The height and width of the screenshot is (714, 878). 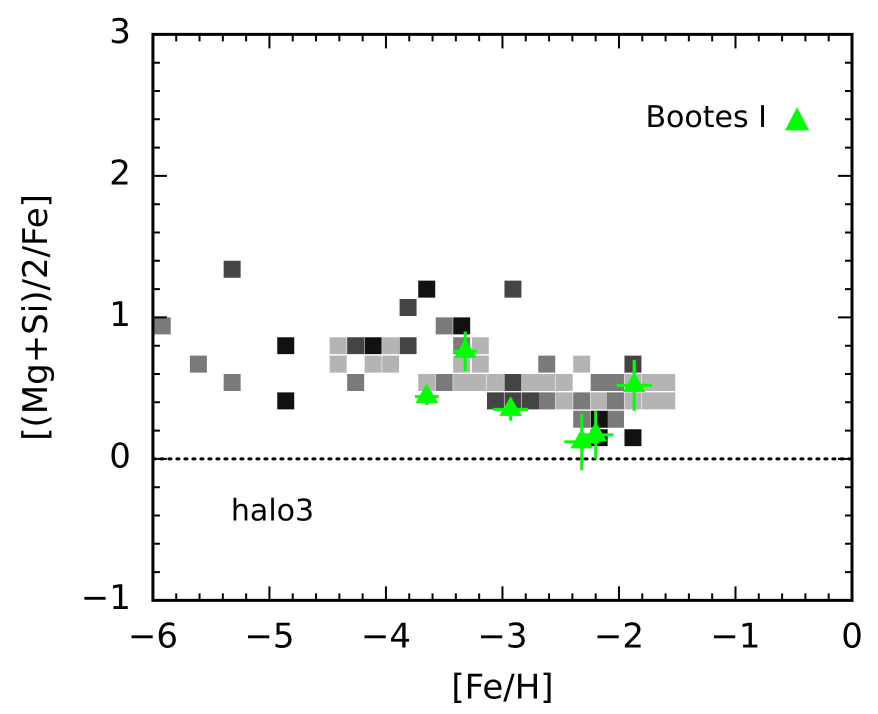 What do you see at coordinates (36, 317) in the screenshot?
I see `y-axis-title: [(Mg+Si)/2/Fe]` at bounding box center [36, 317].